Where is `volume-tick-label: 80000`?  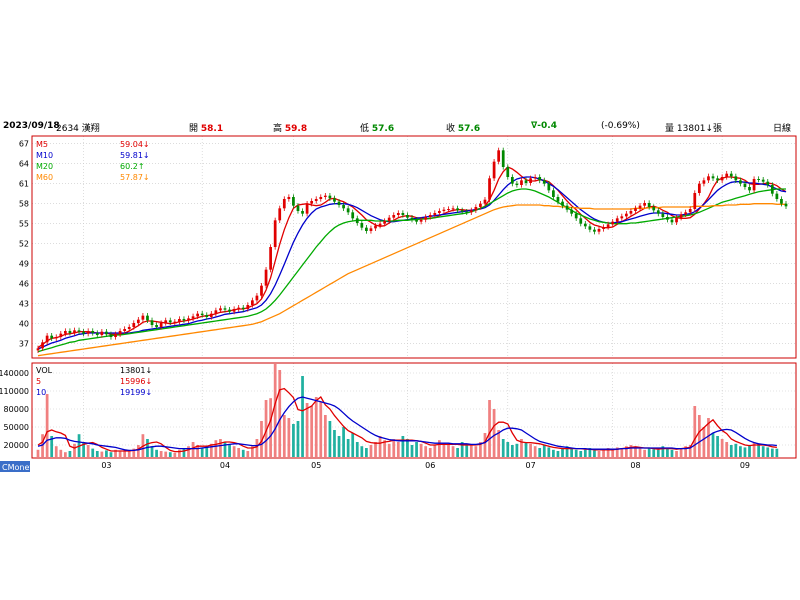 volume-tick-label: 80000 is located at coordinates (16, 409).